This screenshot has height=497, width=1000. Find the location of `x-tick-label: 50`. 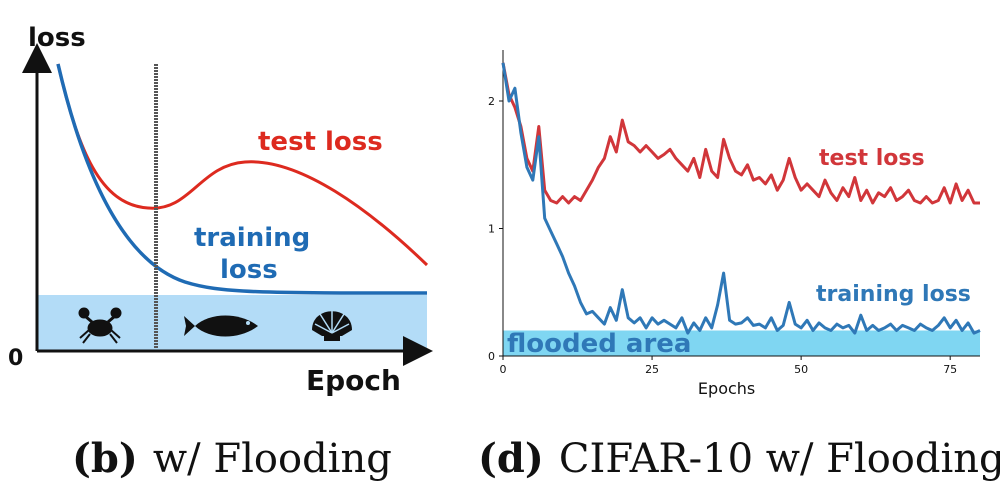

x-tick-label: 50 is located at coordinates (801, 369).